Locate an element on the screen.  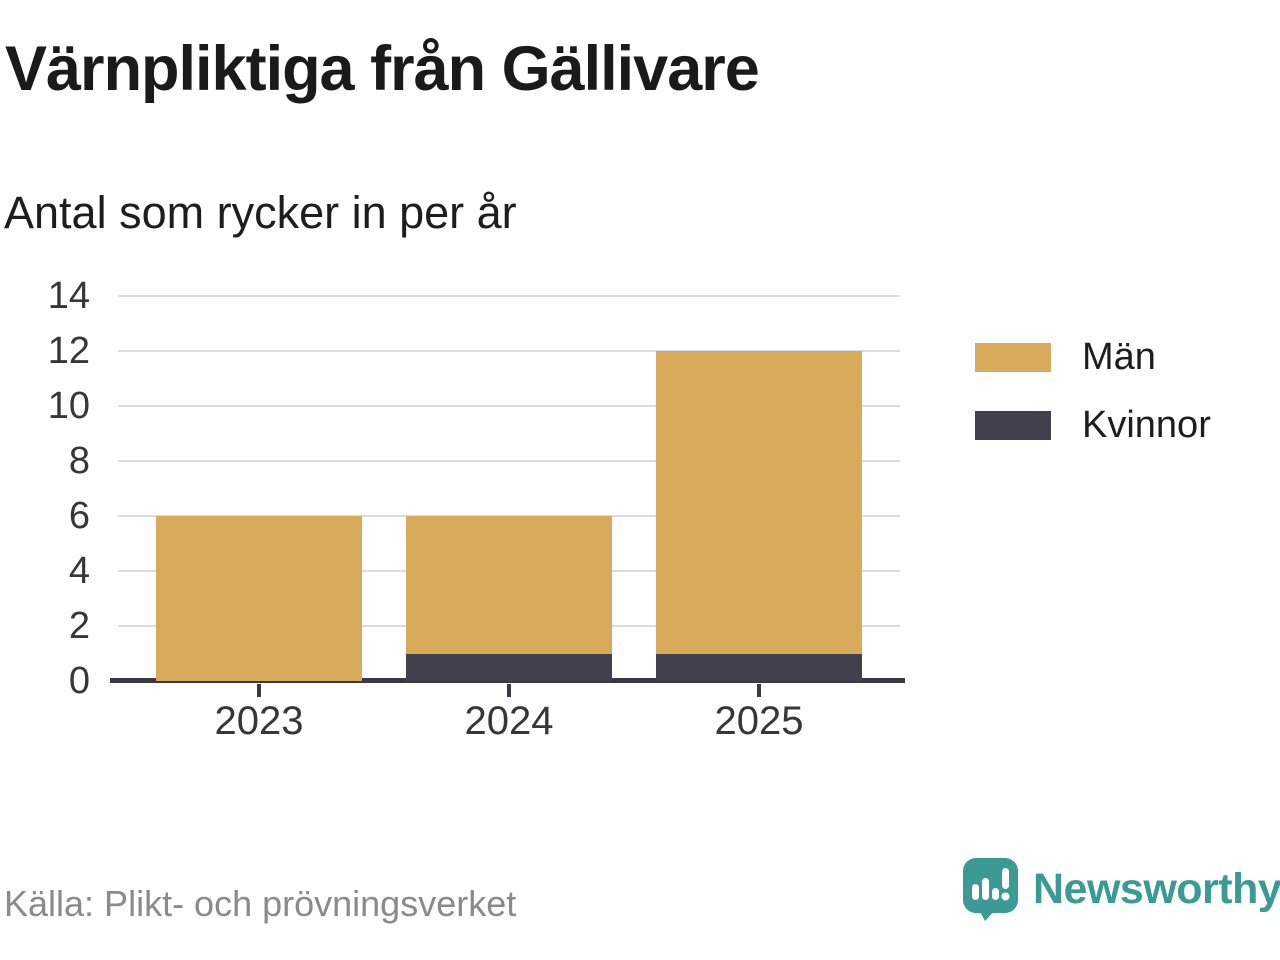
chart-title: Värnpliktiga från Gällivare is located at coordinates (382, 69).